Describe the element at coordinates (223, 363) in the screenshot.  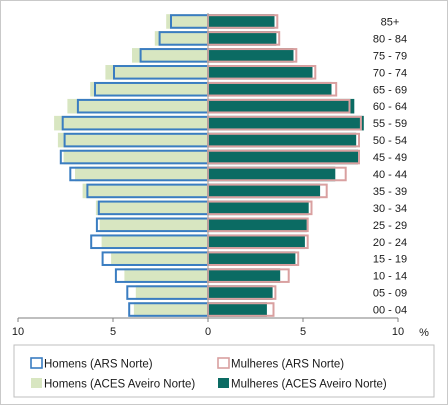
I see `legend-swatch-mulheres-ars` at that location.